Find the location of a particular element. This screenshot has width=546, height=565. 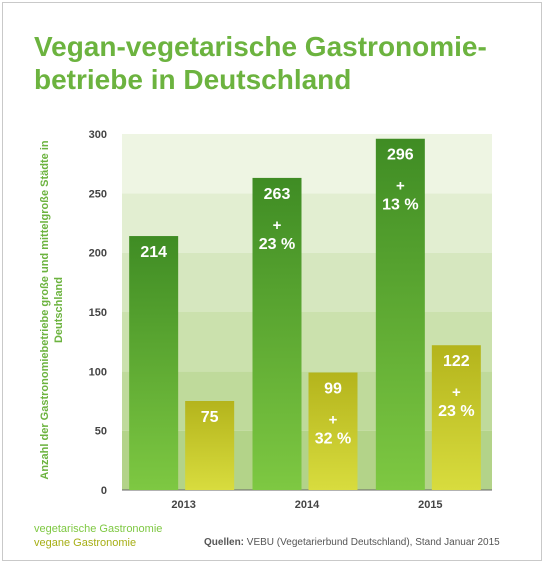

legend-item-vegan: vegane Gastronomie is located at coordinates (85, 543).